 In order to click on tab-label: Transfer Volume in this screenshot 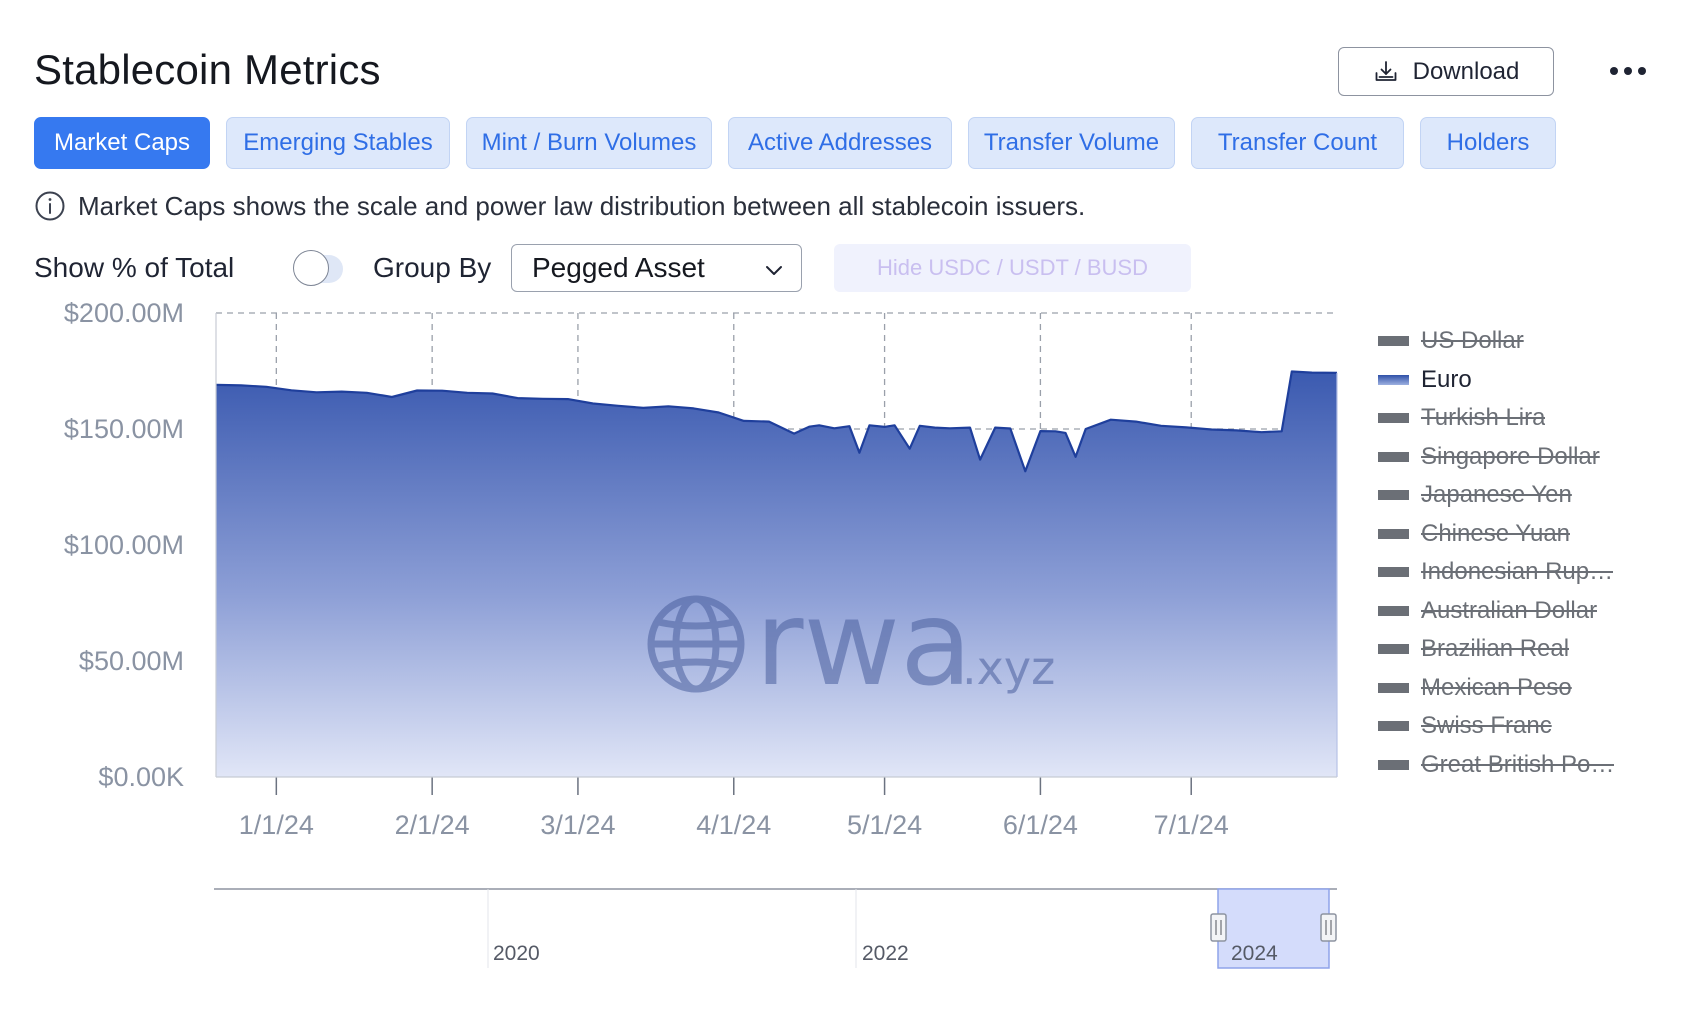, I will do `click(1071, 142)`.